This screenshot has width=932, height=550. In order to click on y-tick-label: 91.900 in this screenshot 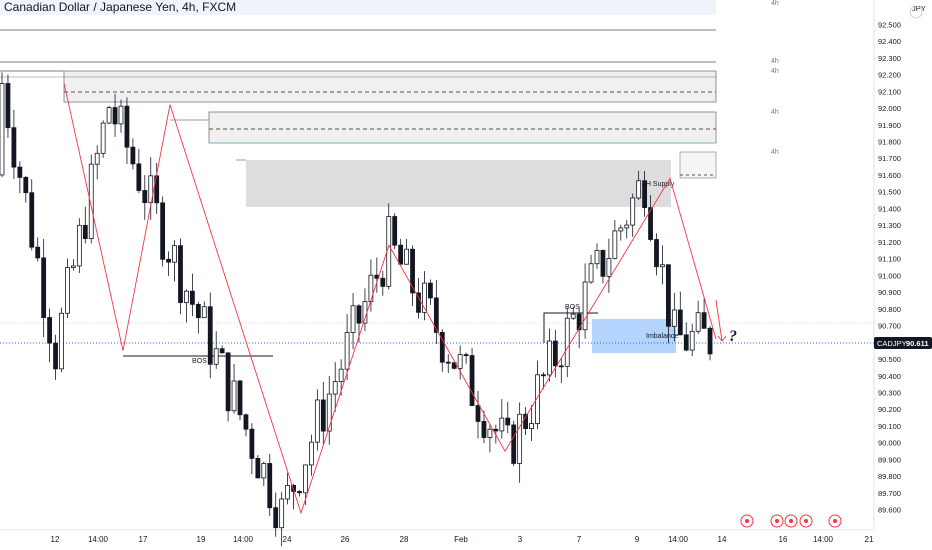, I will do `click(889, 125)`.